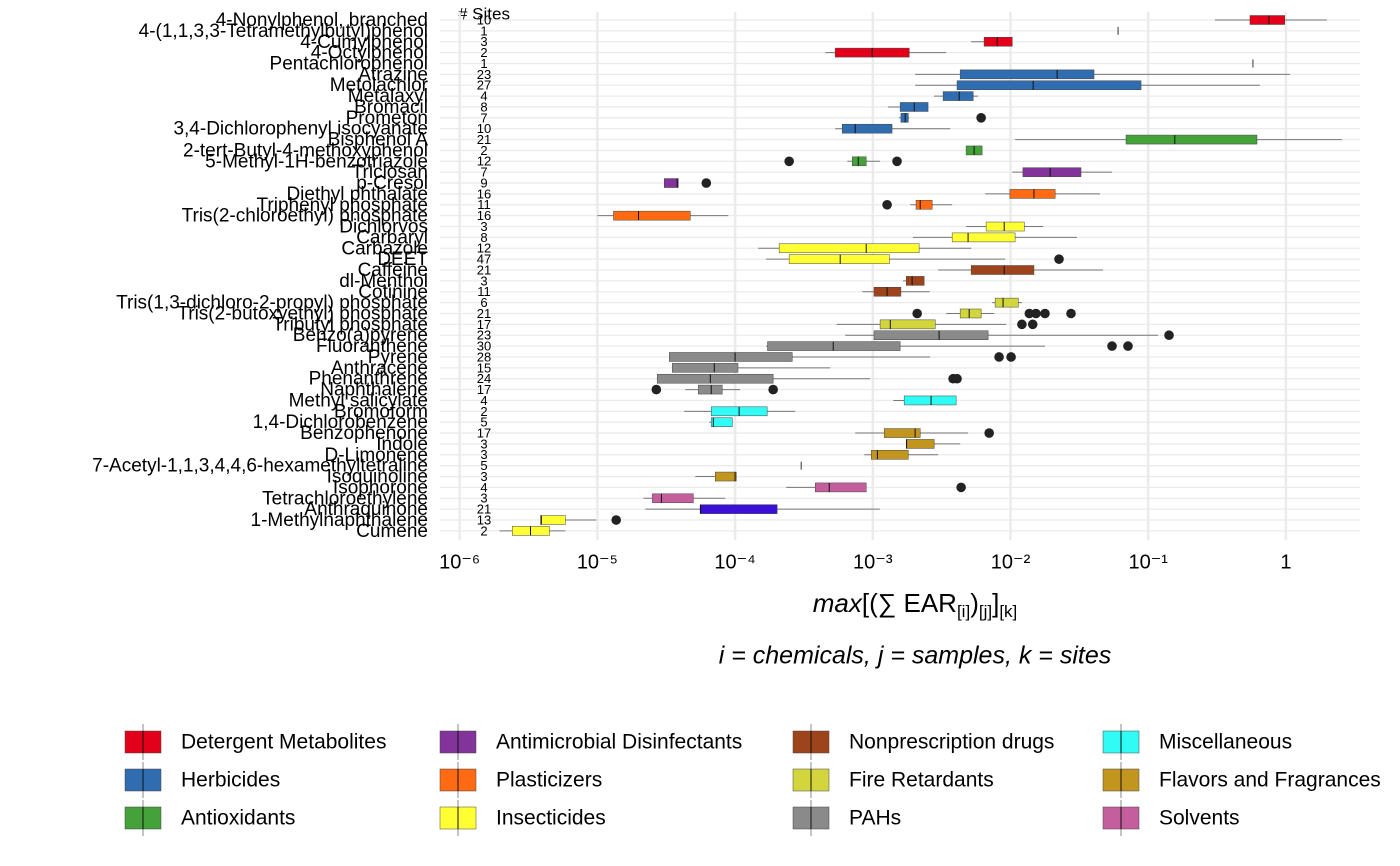 The height and width of the screenshot is (866, 1400). What do you see at coordinates (300, 129) in the screenshot?
I see `row-label: 3,4-Dichlorophenyl isocyanate` at bounding box center [300, 129].